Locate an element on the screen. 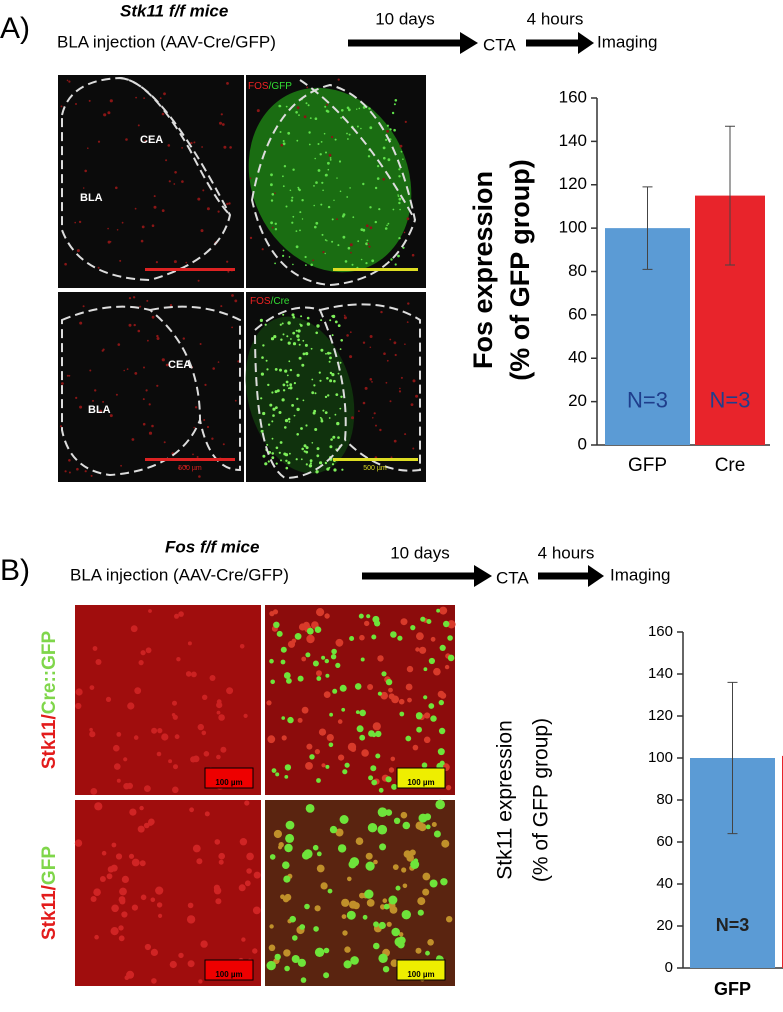  readout: Imaging is located at coordinates (627, 41).